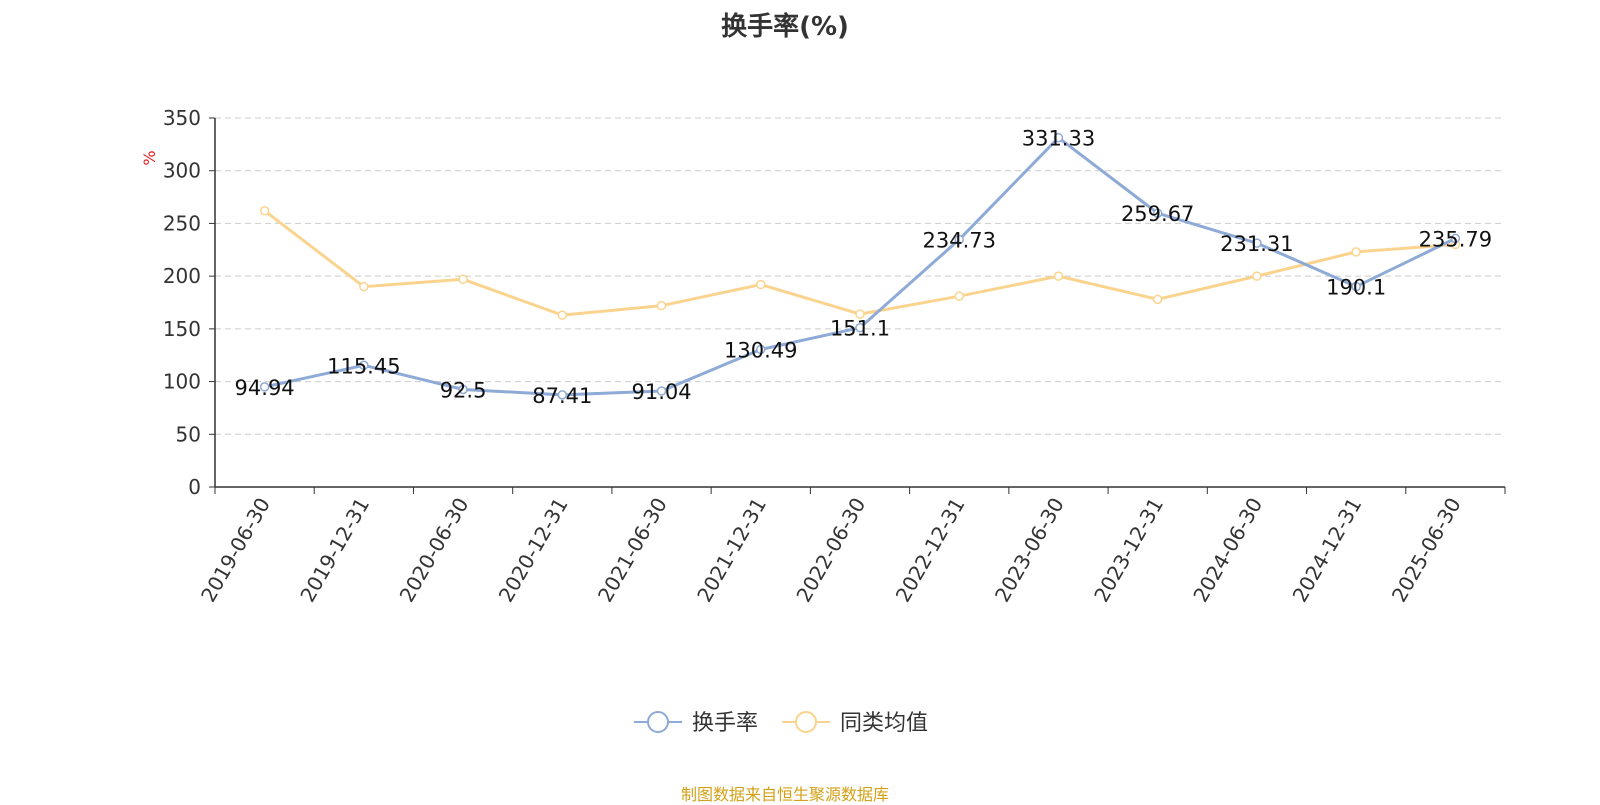 Image resolution: width=1600 pixels, height=805 pixels. Describe the element at coordinates (784, 794) in the screenshot. I see `data-source-note: 制图数据来自恒生聚源数据库` at that location.